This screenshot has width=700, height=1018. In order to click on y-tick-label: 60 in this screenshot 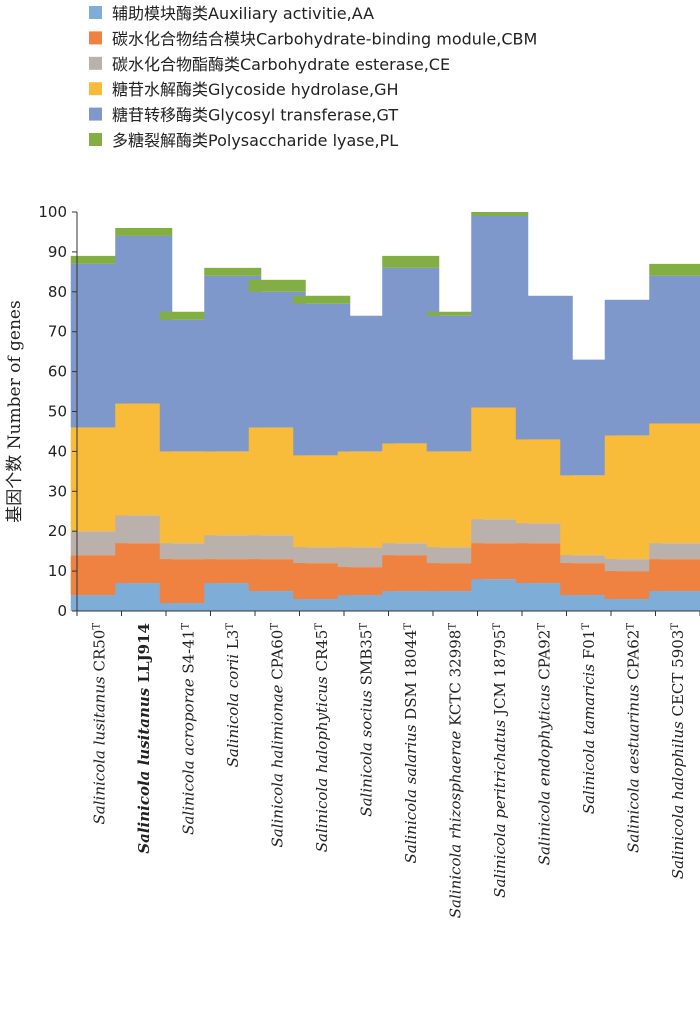, I will do `click(57, 372)`.